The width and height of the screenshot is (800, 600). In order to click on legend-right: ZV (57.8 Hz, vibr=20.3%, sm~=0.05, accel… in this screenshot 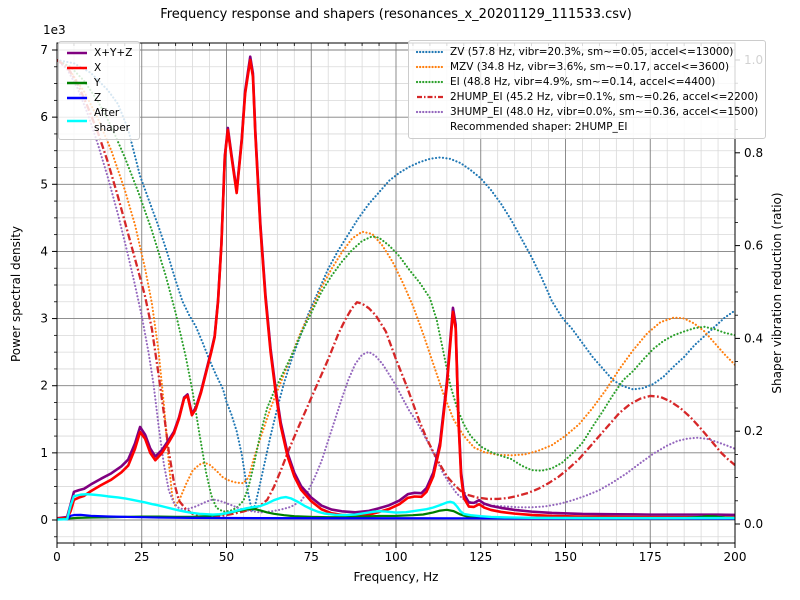, I will do `click(587, 90)`.